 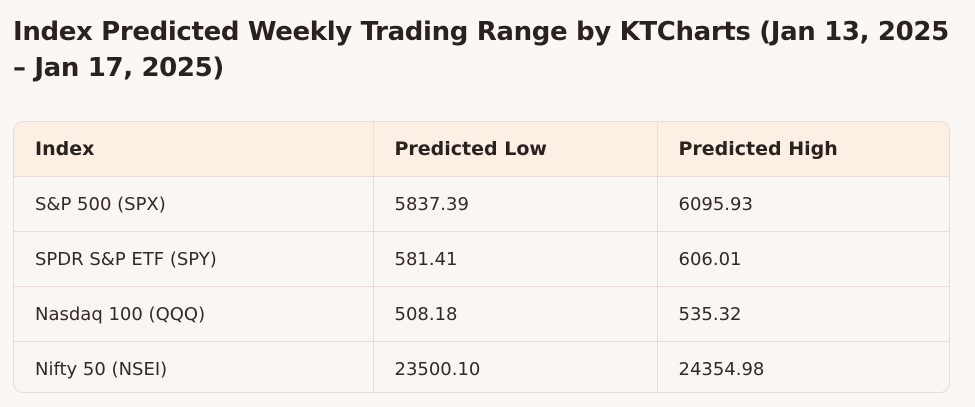 I want to click on table-row: Nifty 50 (NSEI) 23500.10 24354.98, so click(x=481, y=366).